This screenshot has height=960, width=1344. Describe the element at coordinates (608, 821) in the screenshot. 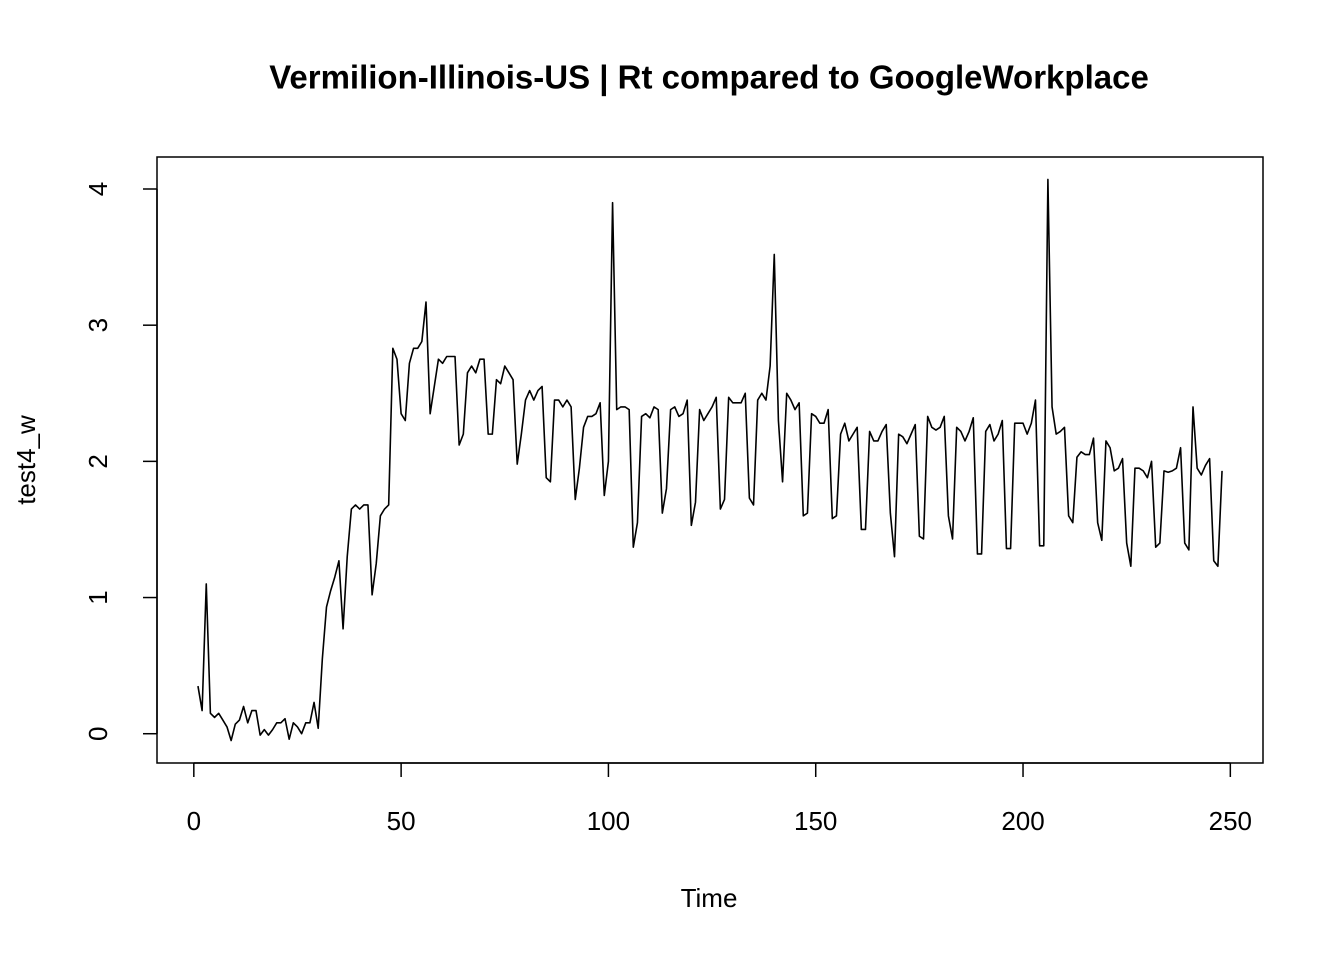

I see `x-tick-label: 100` at that location.